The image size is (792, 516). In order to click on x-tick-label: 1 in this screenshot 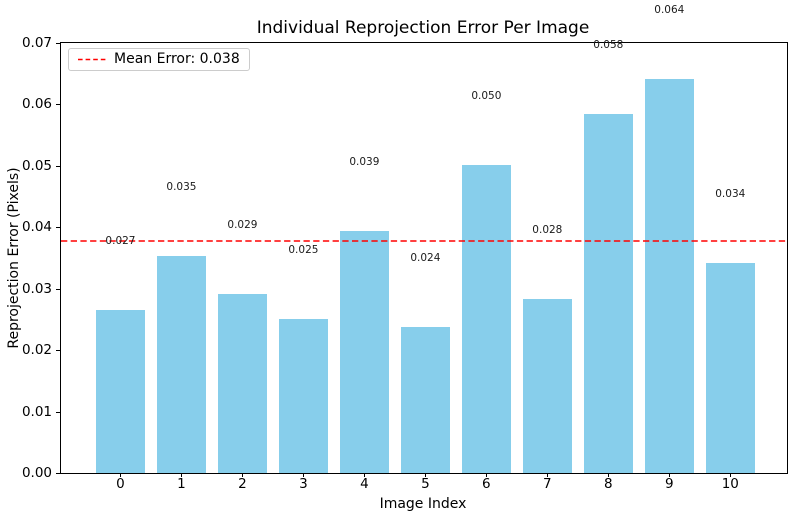, I will do `click(181, 484)`.